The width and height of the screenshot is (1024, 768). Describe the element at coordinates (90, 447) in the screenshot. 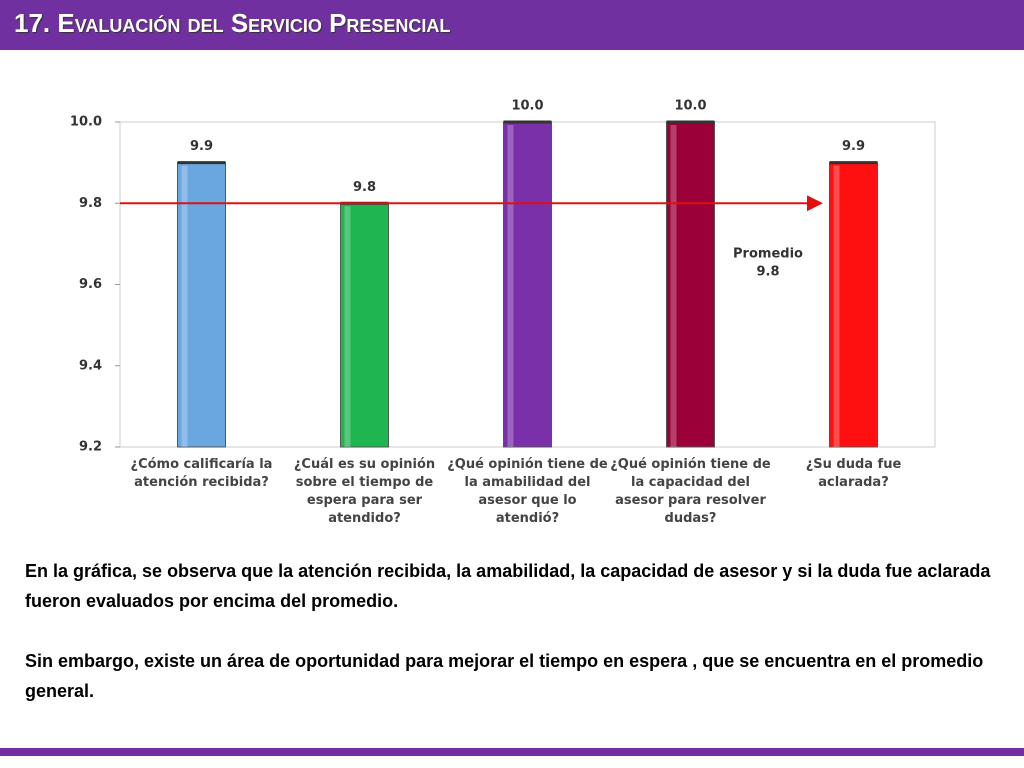

I see `y-tick-label: 9.2` at that location.